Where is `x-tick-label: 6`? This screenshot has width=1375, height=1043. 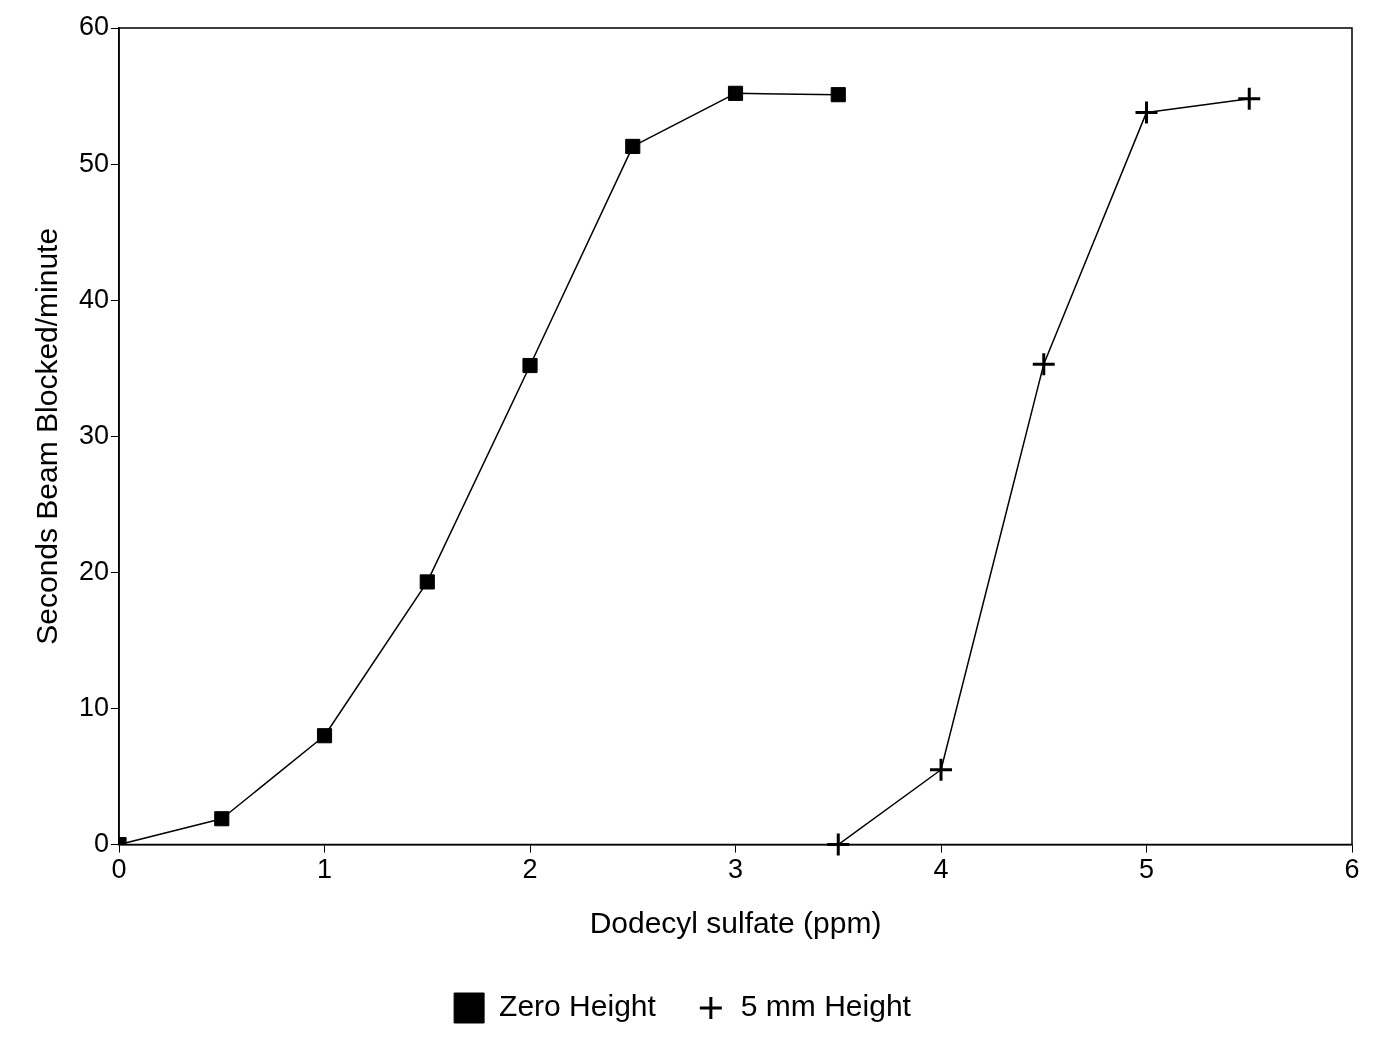
x-tick-label: 6 is located at coordinates (1352, 869).